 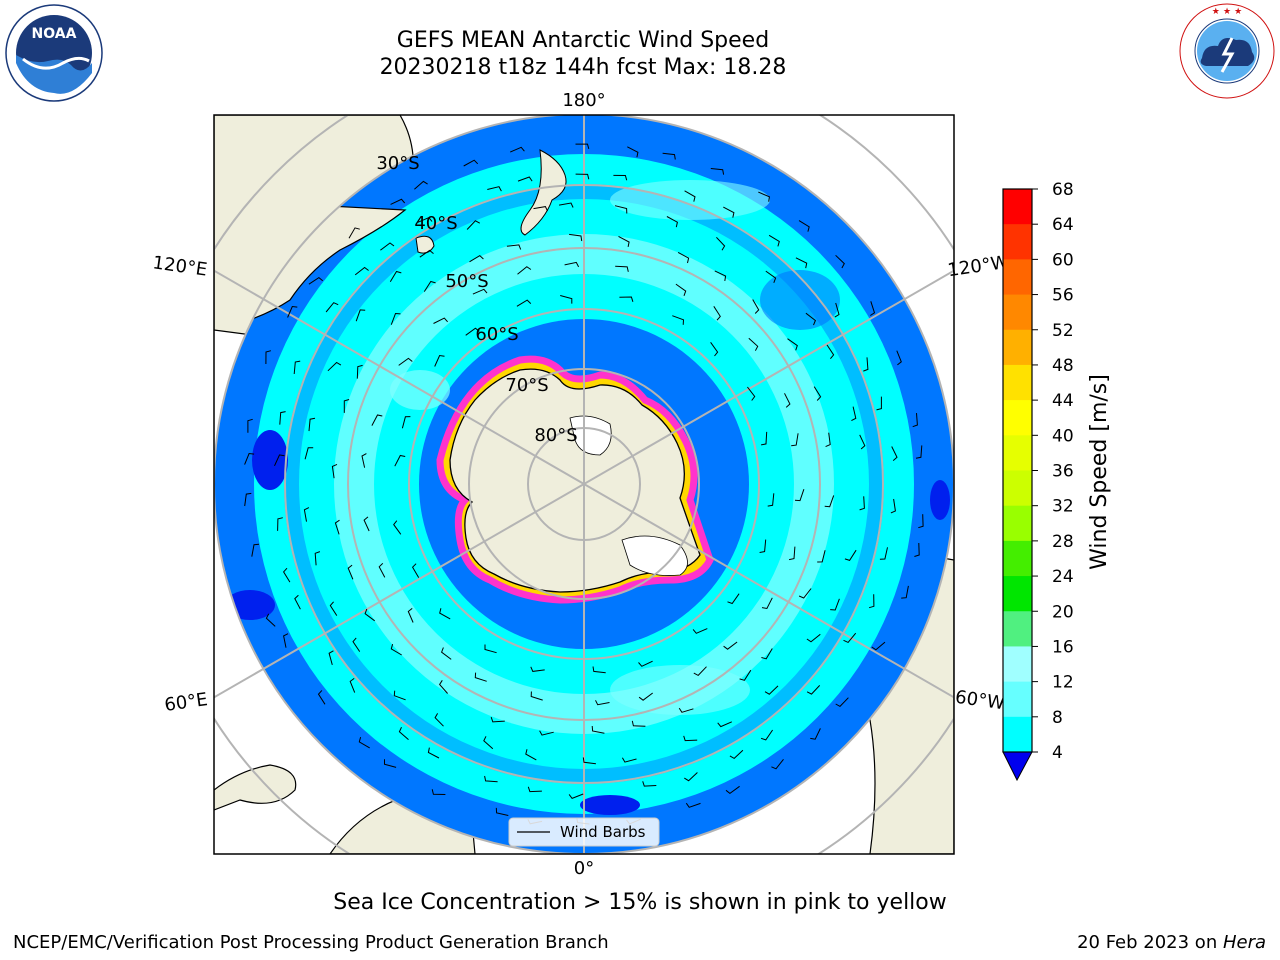 I want to click on lat-label-30s: 30°S, so click(x=397, y=163).